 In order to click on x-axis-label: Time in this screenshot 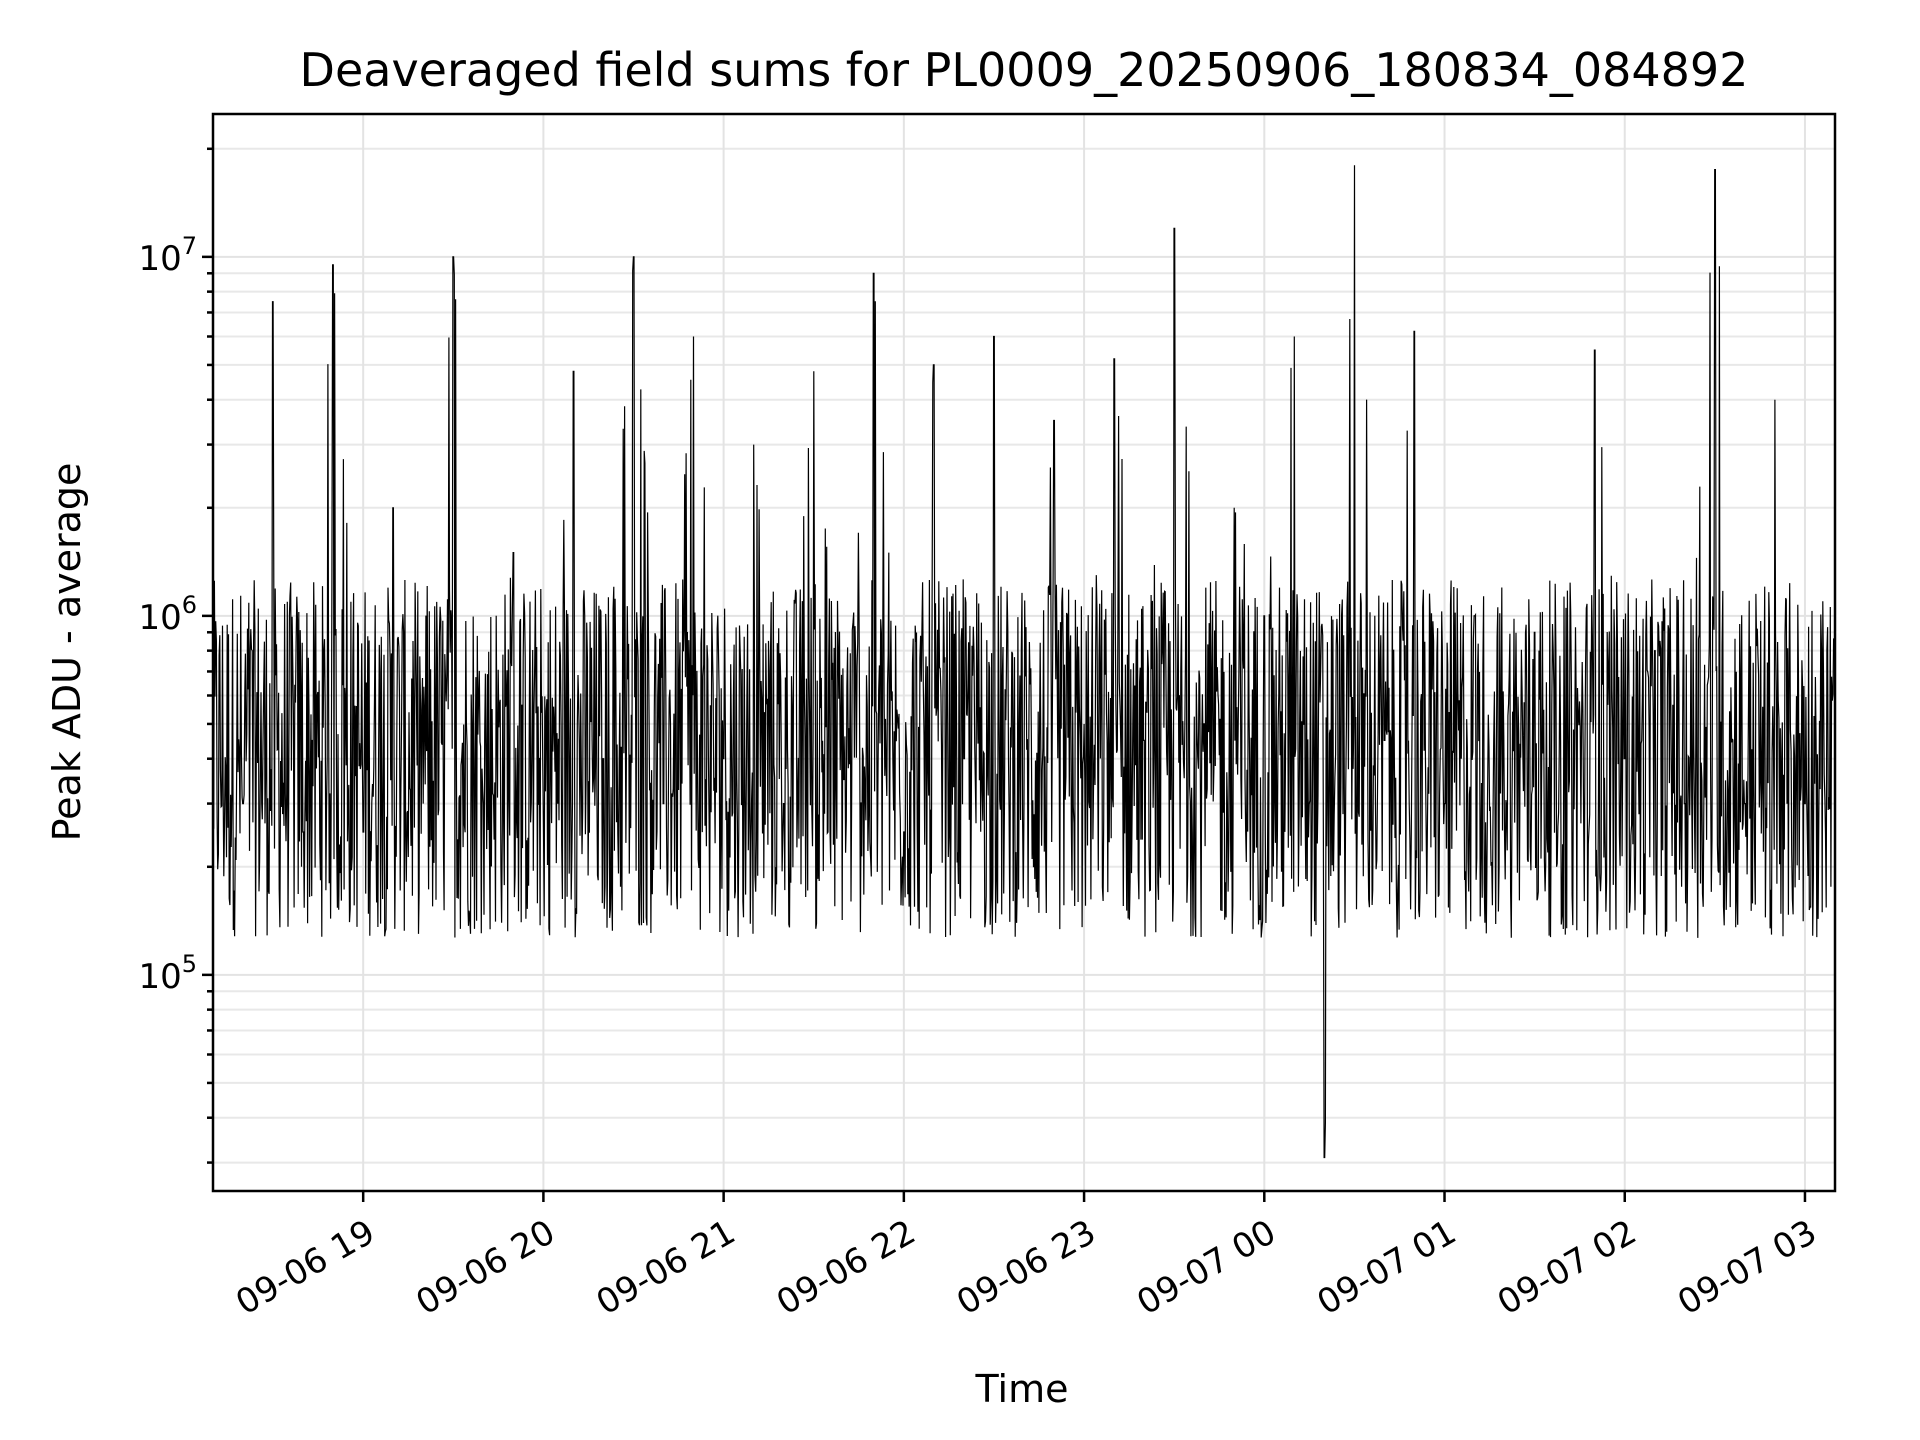, I will do `click(1022, 1389)`.